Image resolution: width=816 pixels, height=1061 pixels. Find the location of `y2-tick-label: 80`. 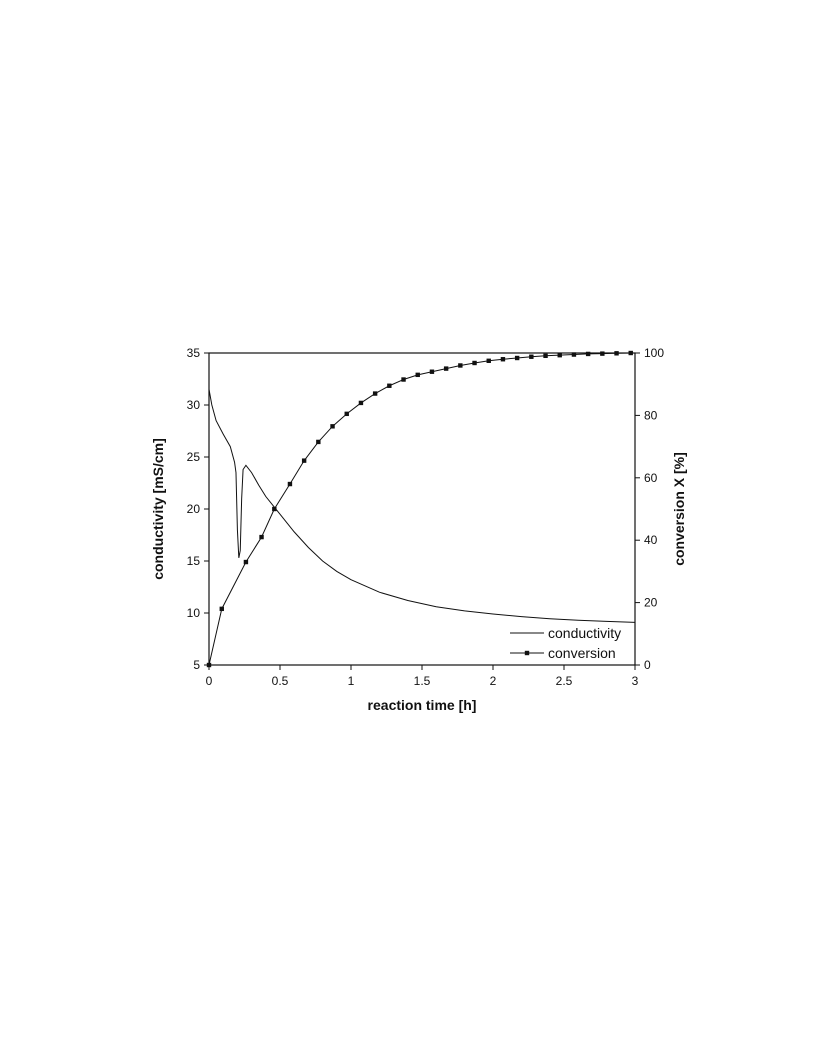

y2-tick-label: 80 is located at coordinates (651, 415).